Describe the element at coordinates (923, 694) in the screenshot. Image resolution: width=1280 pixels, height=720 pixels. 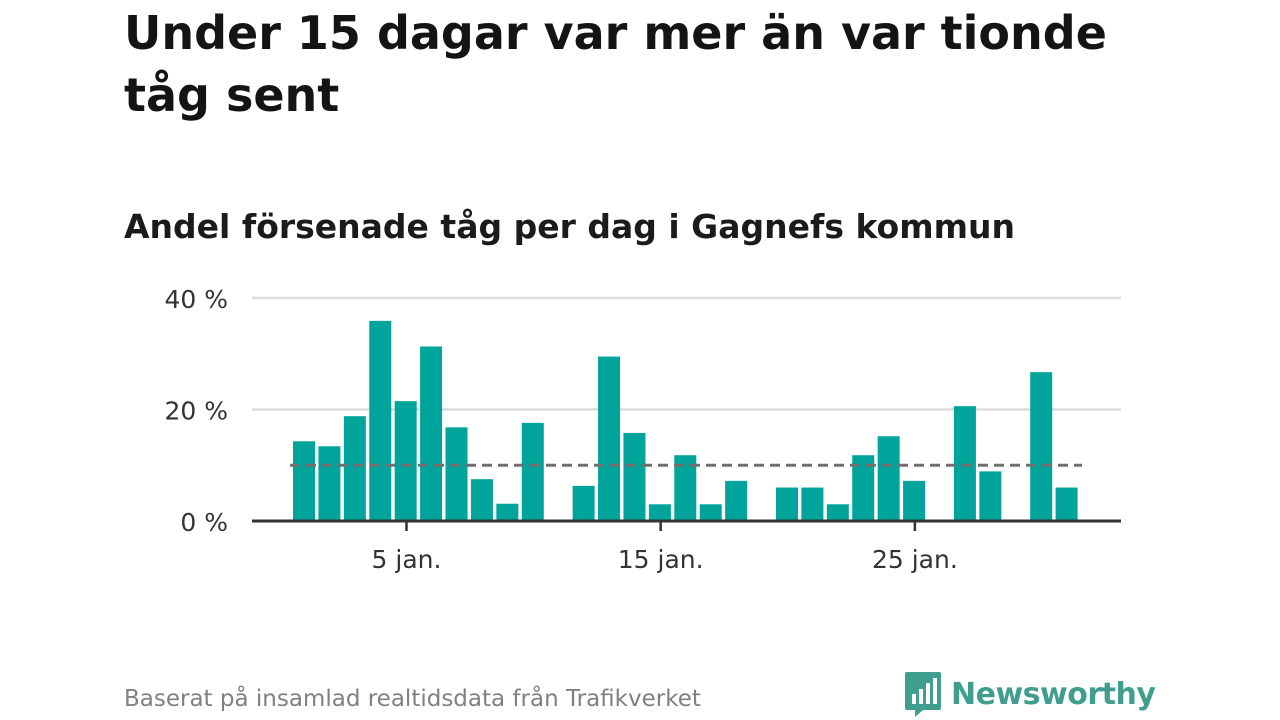
I see `newsworthy-logo-icon` at that location.